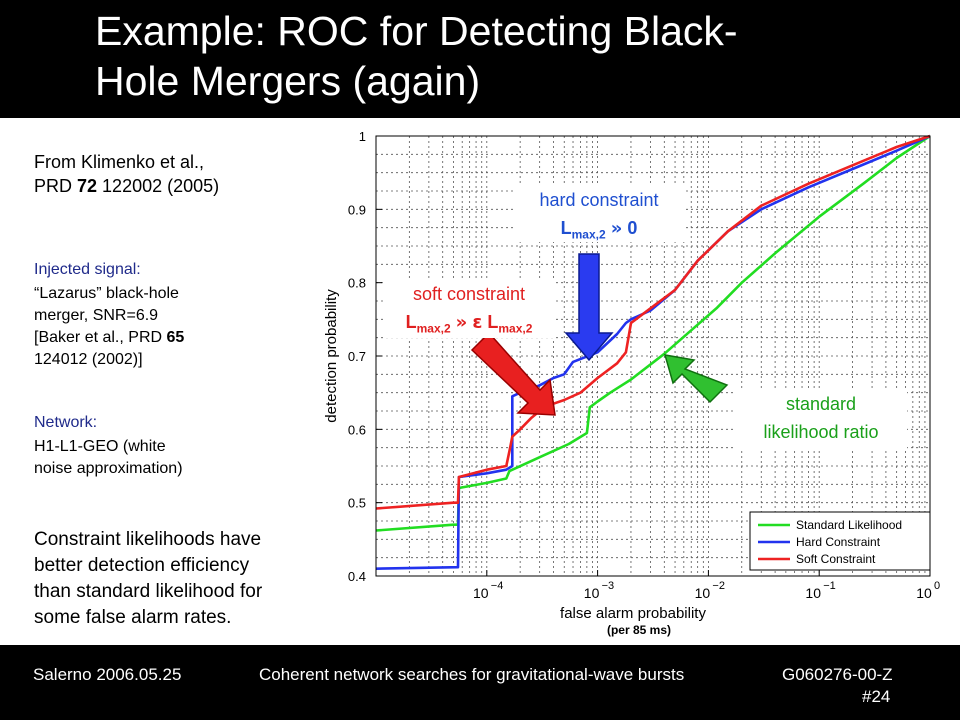  I want to click on x-tick-exponent: −2, so click(718, 586).